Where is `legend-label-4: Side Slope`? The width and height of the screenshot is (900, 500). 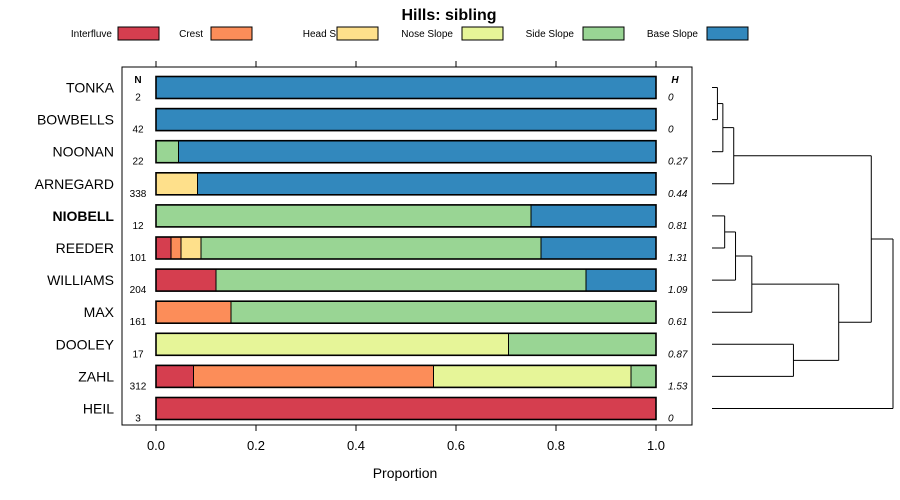 legend-label-4: Side Slope is located at coordinates (550, 34).